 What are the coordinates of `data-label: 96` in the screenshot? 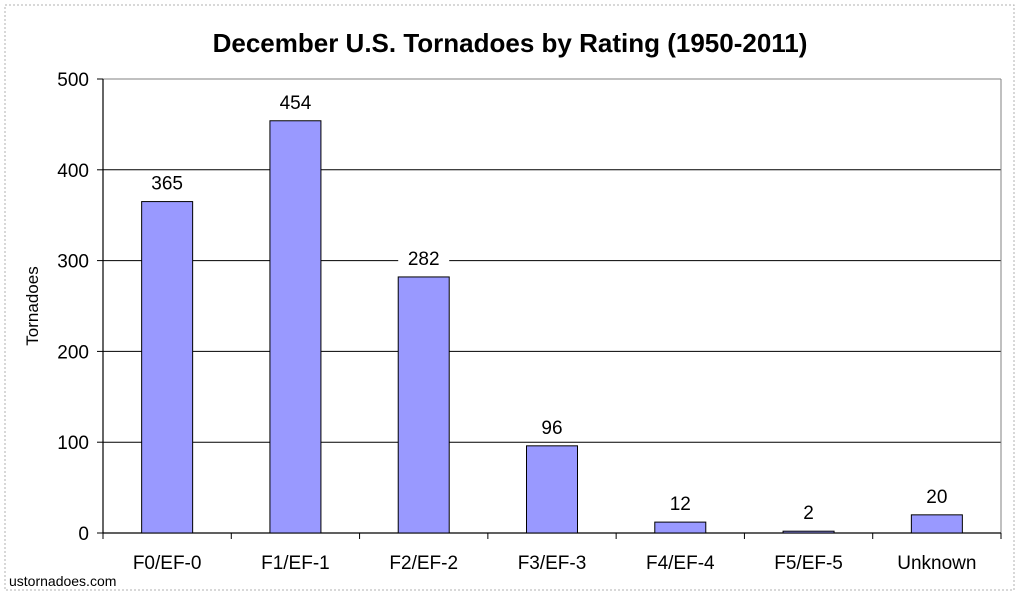 It's located at (551, 428).